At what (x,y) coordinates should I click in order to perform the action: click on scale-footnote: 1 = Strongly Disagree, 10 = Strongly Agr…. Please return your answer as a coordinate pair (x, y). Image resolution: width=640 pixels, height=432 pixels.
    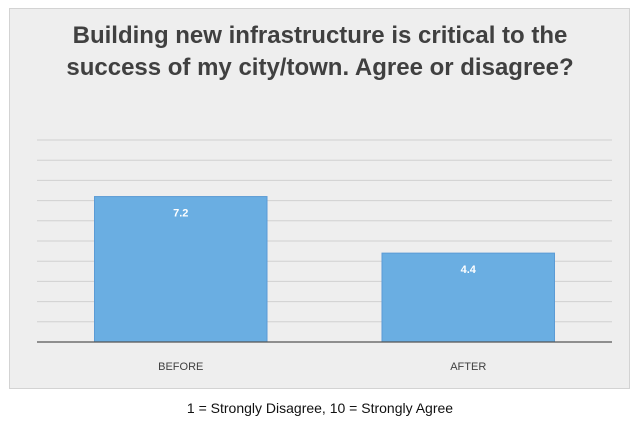
    Looking at the image, I should click on (320, 408).